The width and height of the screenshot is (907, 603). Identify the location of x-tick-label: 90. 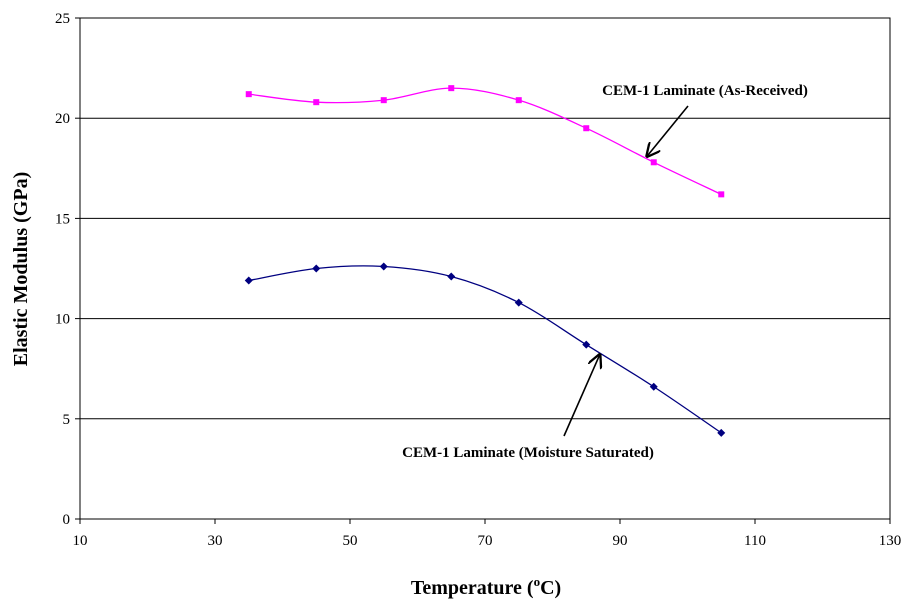
(620, 541).